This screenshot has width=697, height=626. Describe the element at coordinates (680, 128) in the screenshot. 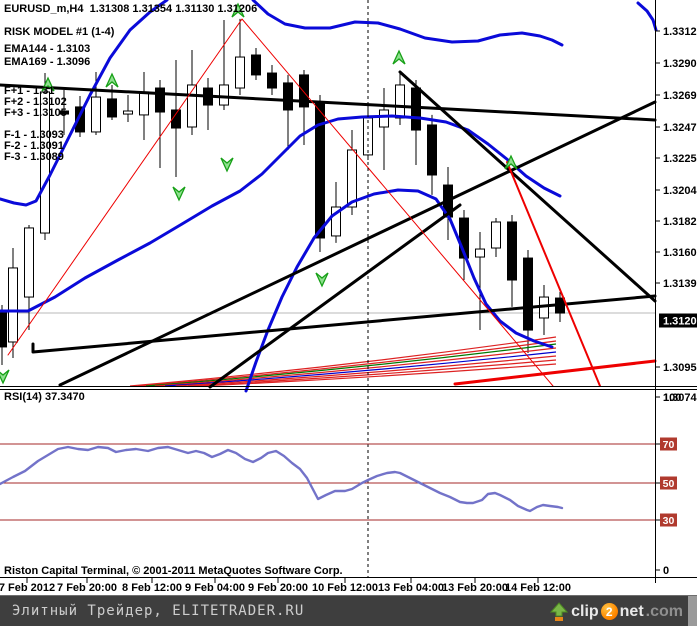

I see `price-axis-label: 1.32475` at that location.